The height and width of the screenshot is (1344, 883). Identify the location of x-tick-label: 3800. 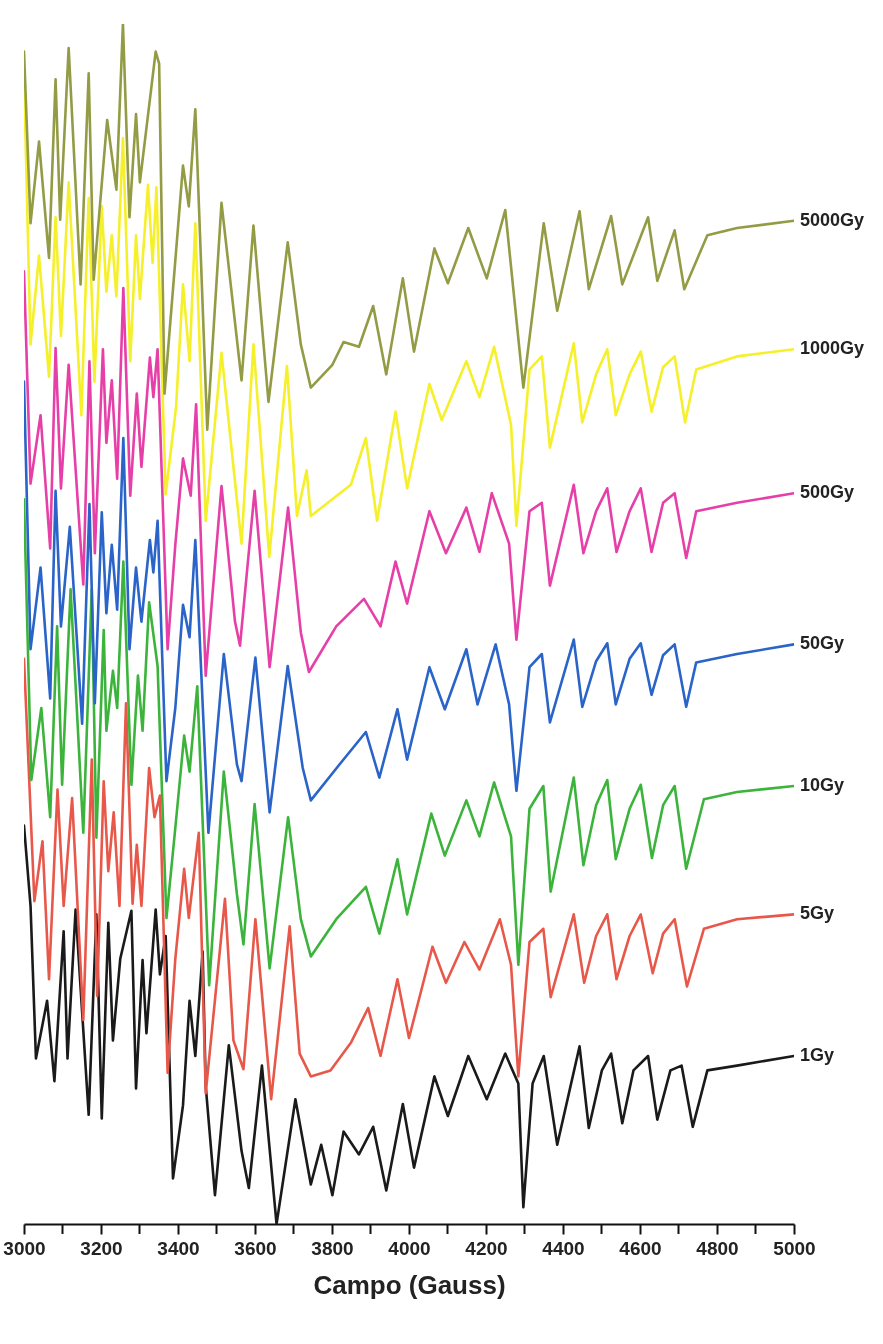
(332, 1248).